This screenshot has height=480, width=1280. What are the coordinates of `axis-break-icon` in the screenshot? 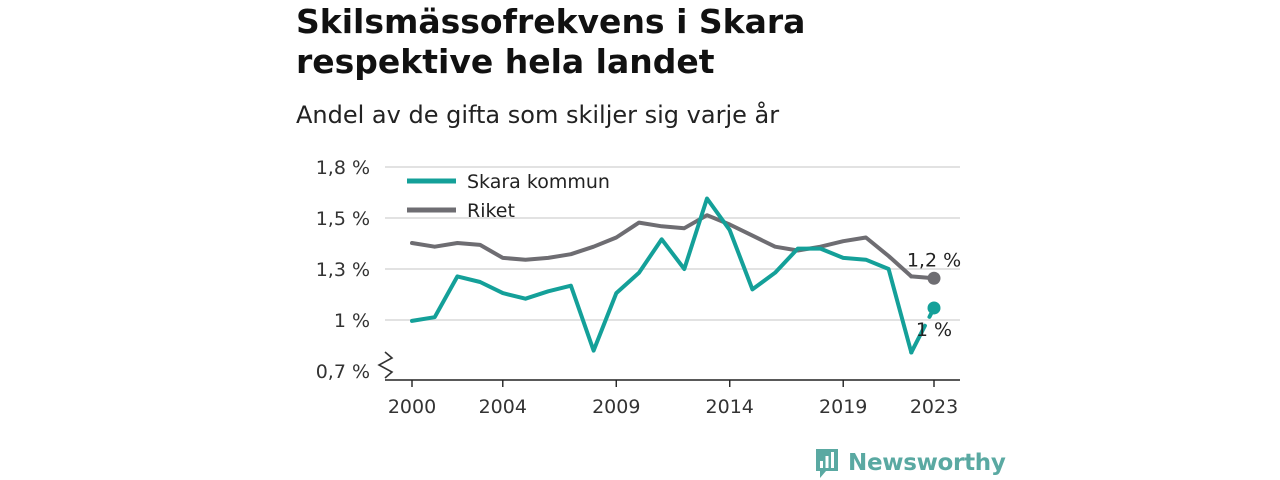 It's located at (385, 365).